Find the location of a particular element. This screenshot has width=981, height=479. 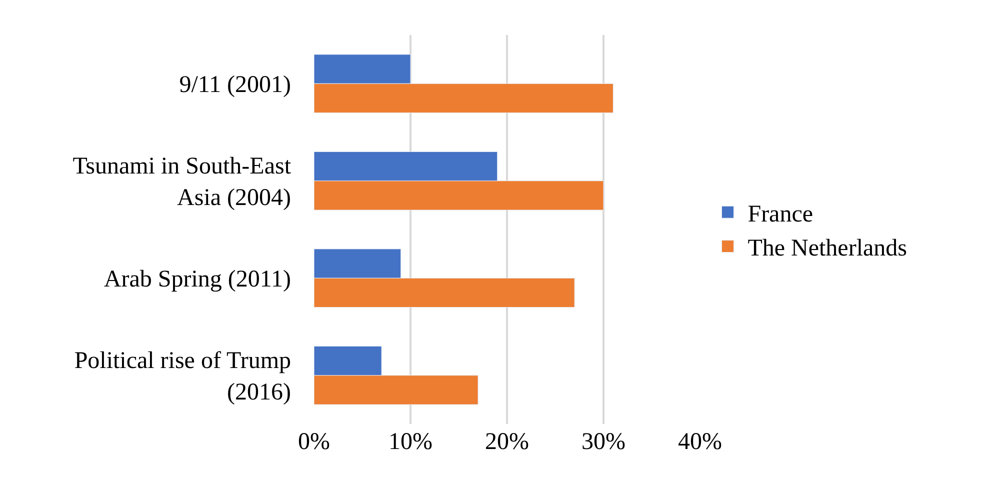

x-tick-label: 0% is located at coordinates (314, 442).